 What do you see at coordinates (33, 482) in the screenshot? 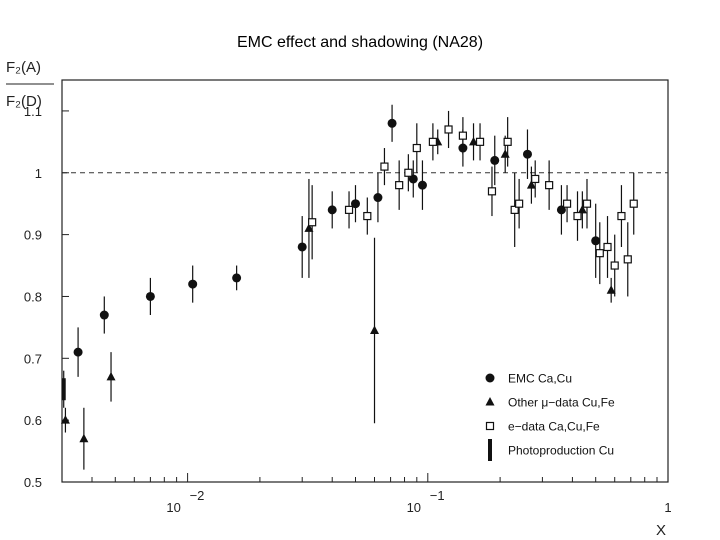
I see `y-tick-label: 0.5` at bounding box center [33, 482].